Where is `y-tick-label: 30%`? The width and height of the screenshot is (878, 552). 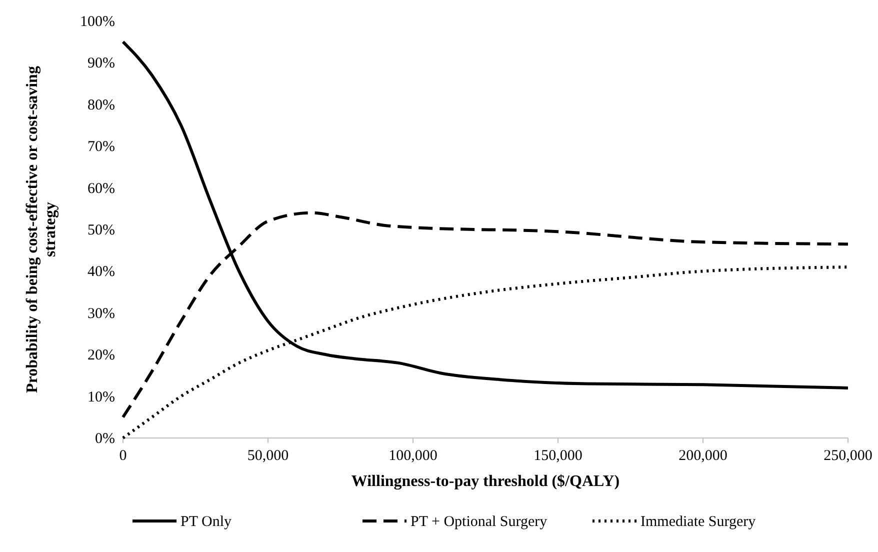
y-tick-label: 30% is located at coordinates (101, 314).